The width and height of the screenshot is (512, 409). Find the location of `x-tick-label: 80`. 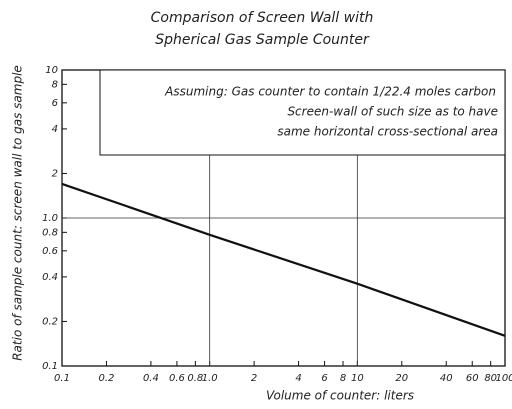

x-tick-label: 80 is located at coordinates (490, 378).